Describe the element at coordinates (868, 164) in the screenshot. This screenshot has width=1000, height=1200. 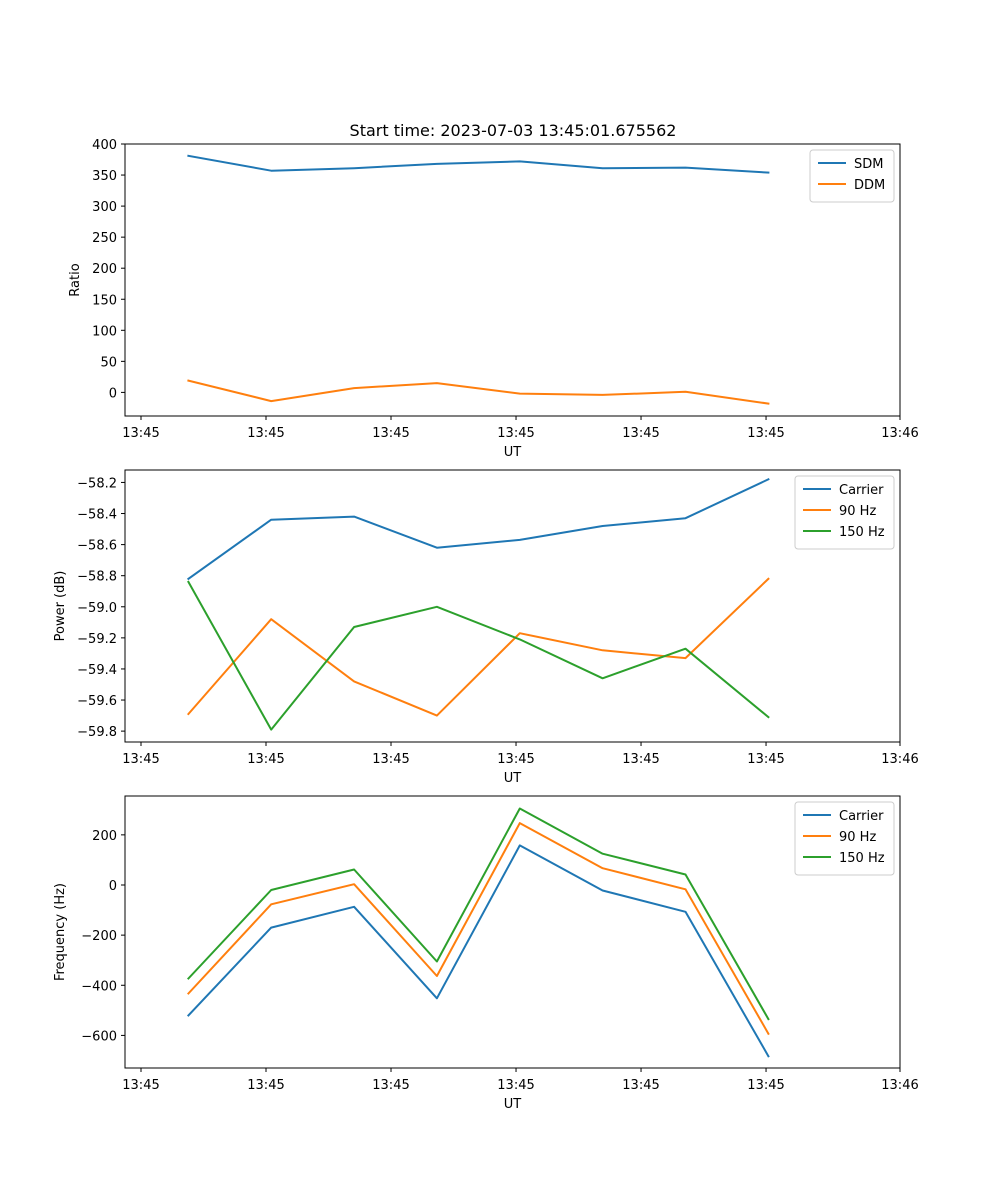
I see `legend-label: SDM` at that location.